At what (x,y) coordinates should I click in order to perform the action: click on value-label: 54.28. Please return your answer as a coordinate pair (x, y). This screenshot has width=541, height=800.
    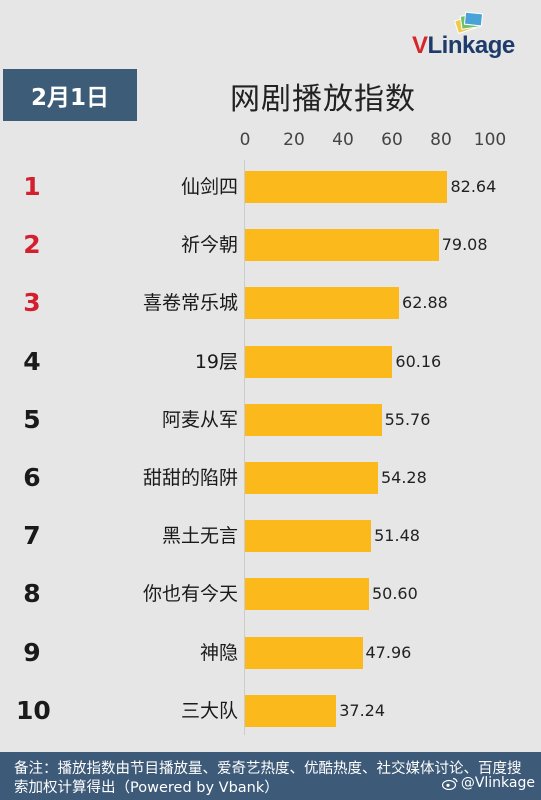
    Looking at the image, I should click on (403, 477).